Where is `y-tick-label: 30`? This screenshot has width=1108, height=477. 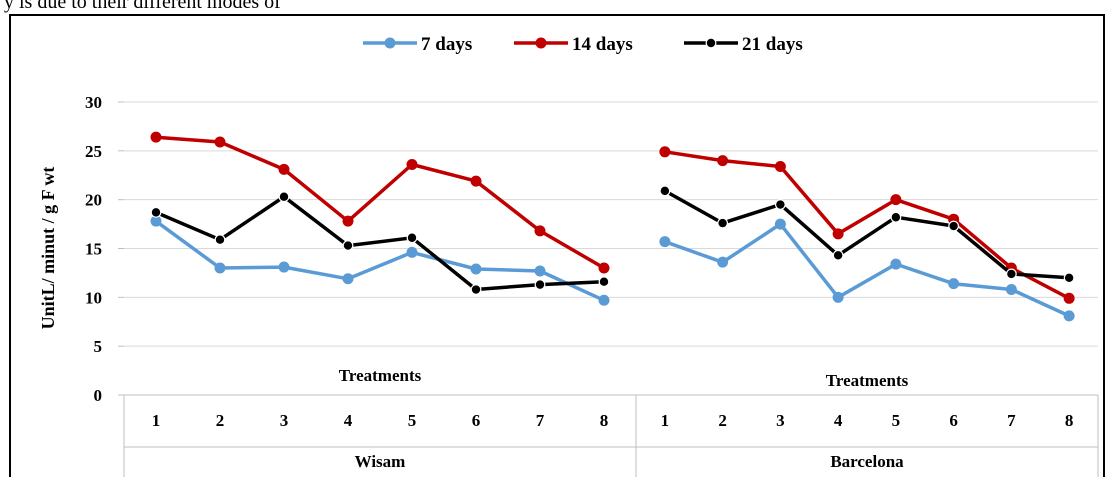 y-tick-label: 30 is located at coordinates (93, 102).